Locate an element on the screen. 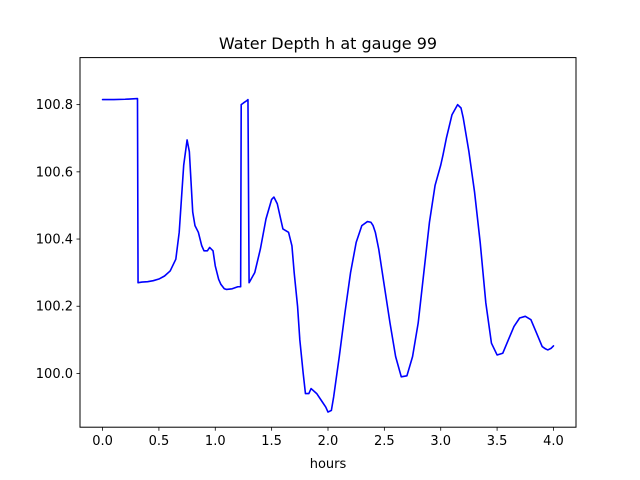  x-tick-label: 1.0 is located at coordinates (215, 441).